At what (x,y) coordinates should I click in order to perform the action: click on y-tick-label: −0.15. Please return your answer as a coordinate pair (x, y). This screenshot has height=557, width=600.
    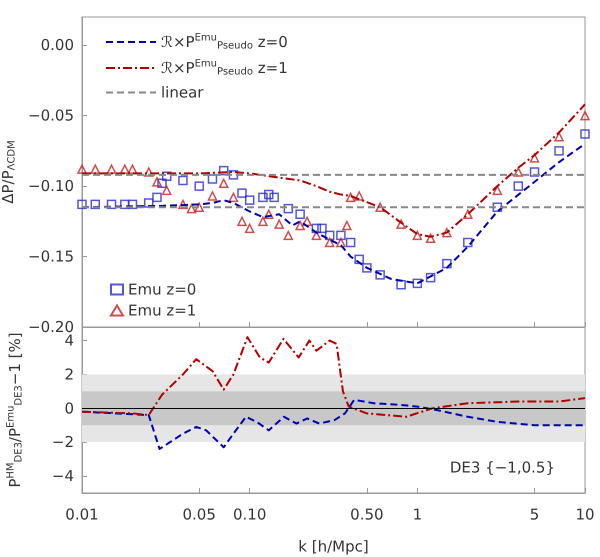
    Looking at the image, I should click on (51, 257).